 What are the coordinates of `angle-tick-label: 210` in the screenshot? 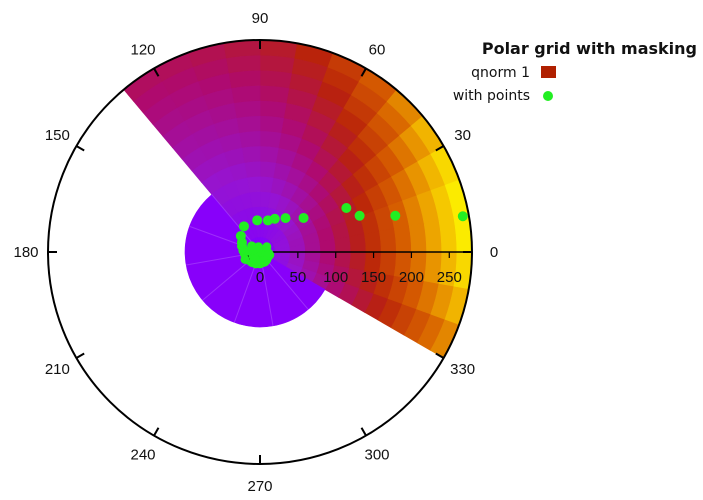 It's located at (57, 369).